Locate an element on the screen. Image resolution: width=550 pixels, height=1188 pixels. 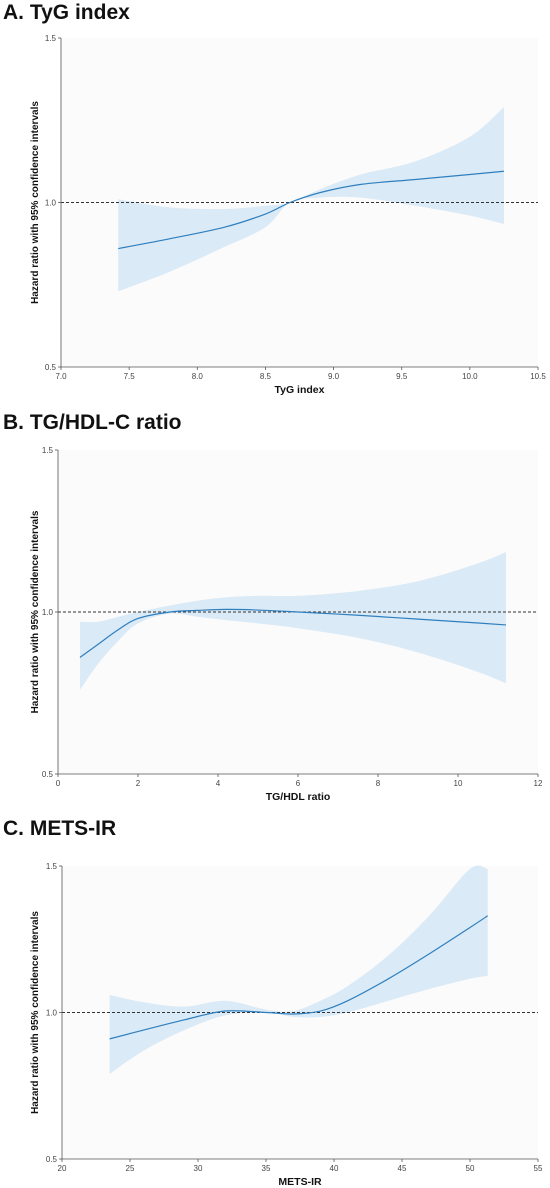
x-axis-label: METS-IR is located at coordinates (300, 1182).